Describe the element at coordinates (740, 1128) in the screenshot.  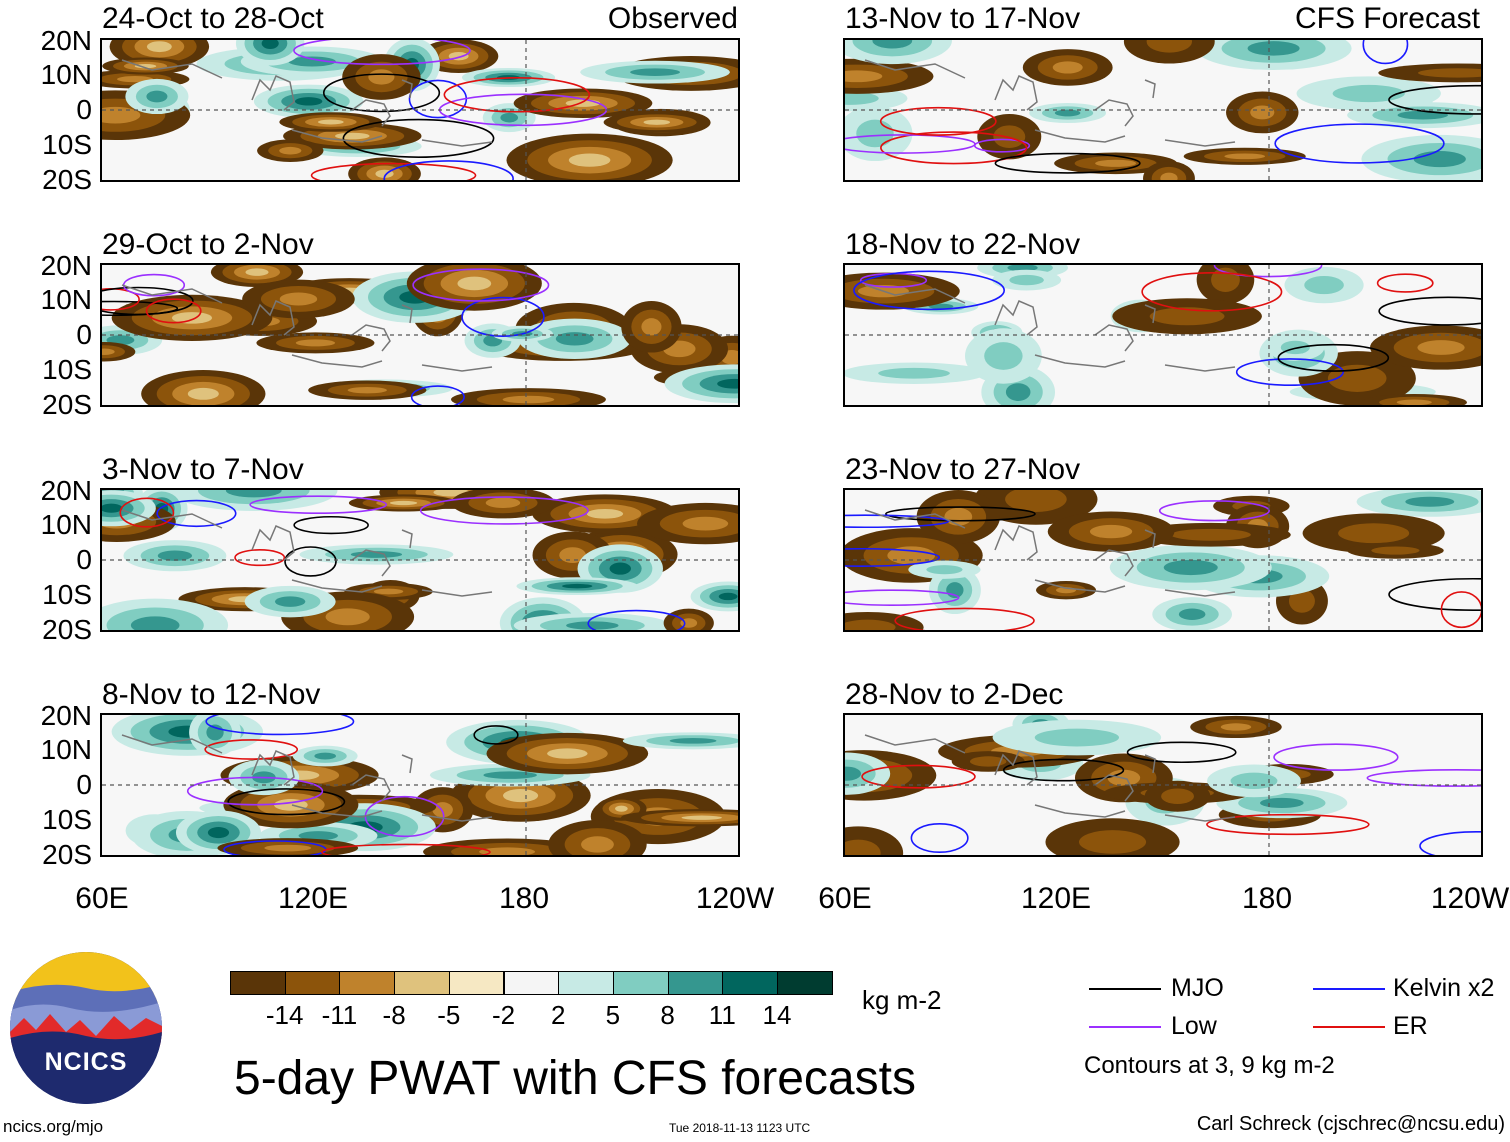
I see `timestamp: Tue 2018-11-13 1123 UTC` at that location.